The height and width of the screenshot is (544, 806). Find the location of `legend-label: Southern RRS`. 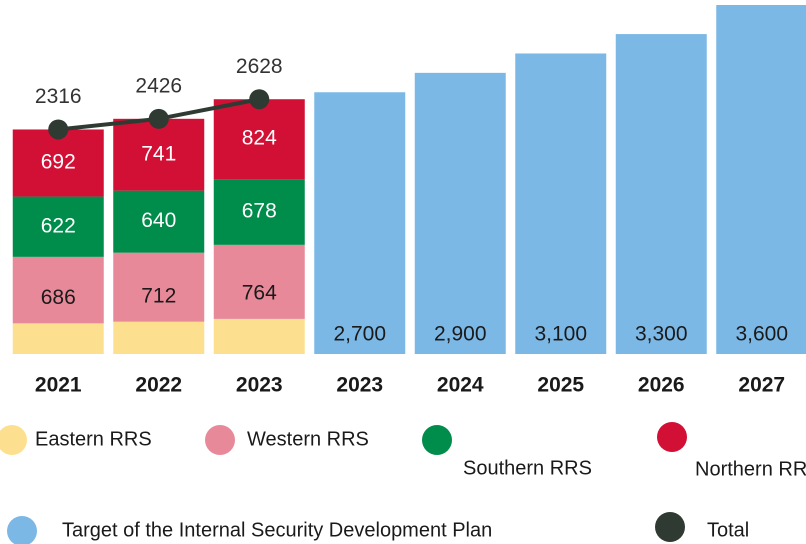

legend-label: Southern RRS is located at coordinates (527, 468).